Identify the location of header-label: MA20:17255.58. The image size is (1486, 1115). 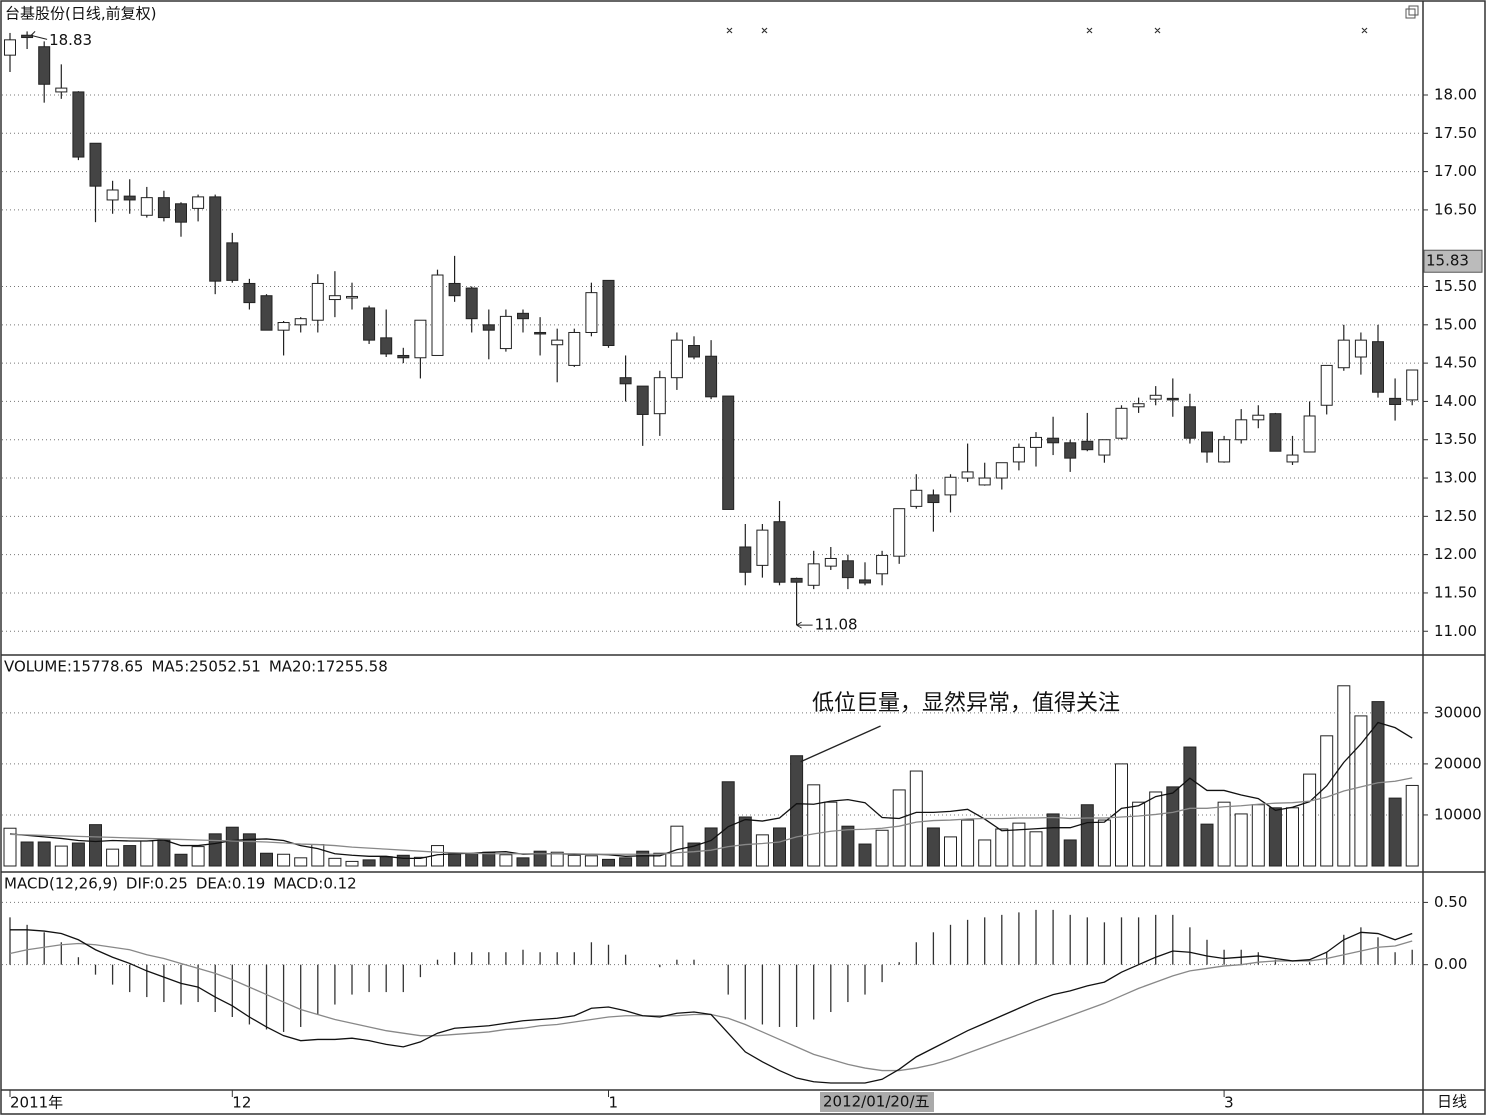
(328, 667).